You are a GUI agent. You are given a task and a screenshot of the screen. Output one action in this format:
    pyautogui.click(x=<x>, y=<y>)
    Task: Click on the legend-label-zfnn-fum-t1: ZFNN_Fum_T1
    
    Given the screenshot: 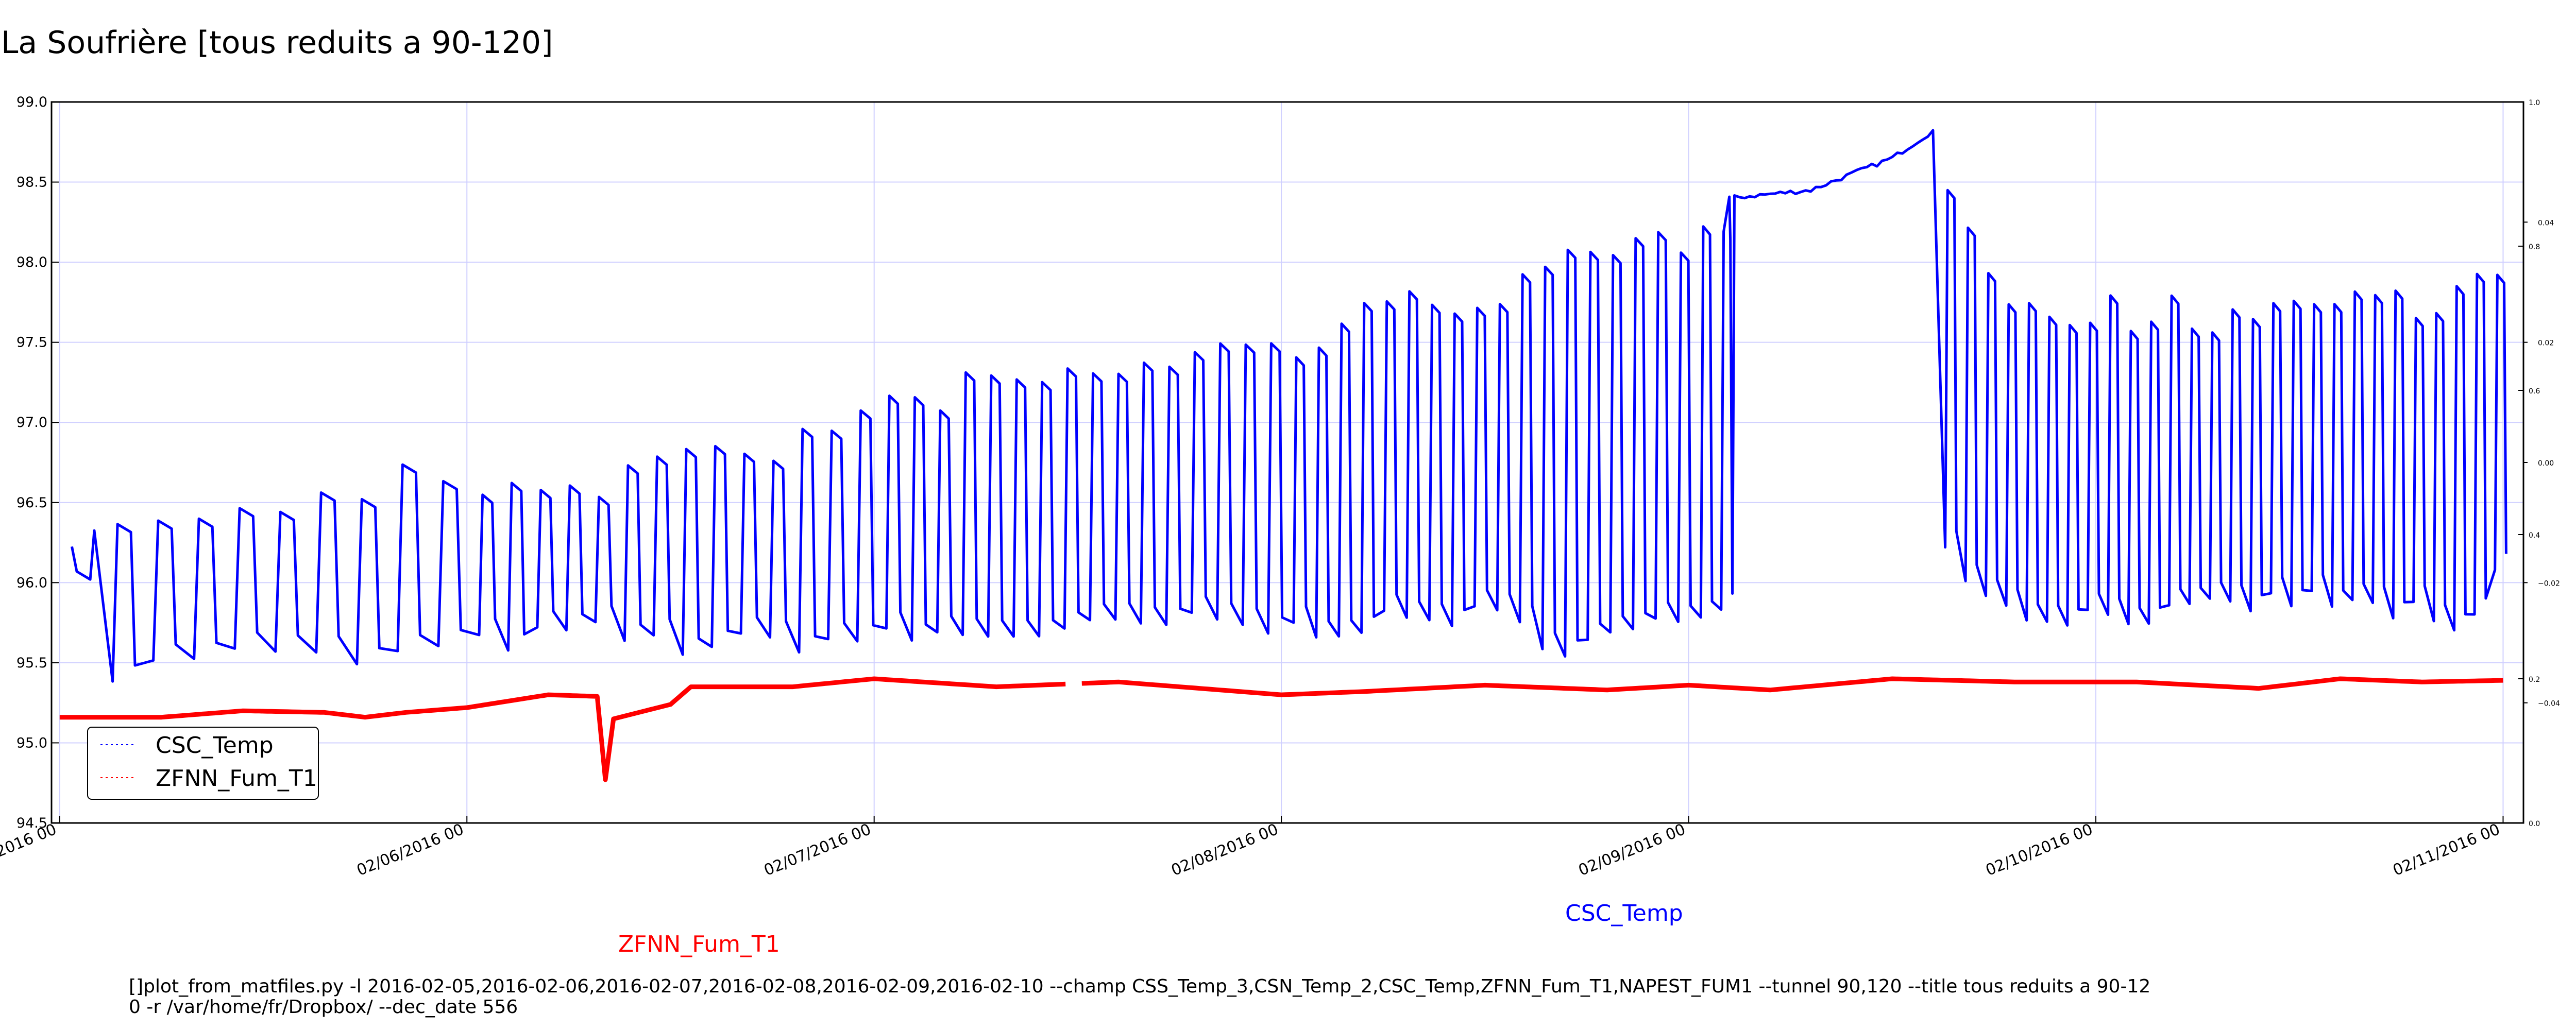 What is the action you would take?
    pyautogui.click(x=236, y=778)
    